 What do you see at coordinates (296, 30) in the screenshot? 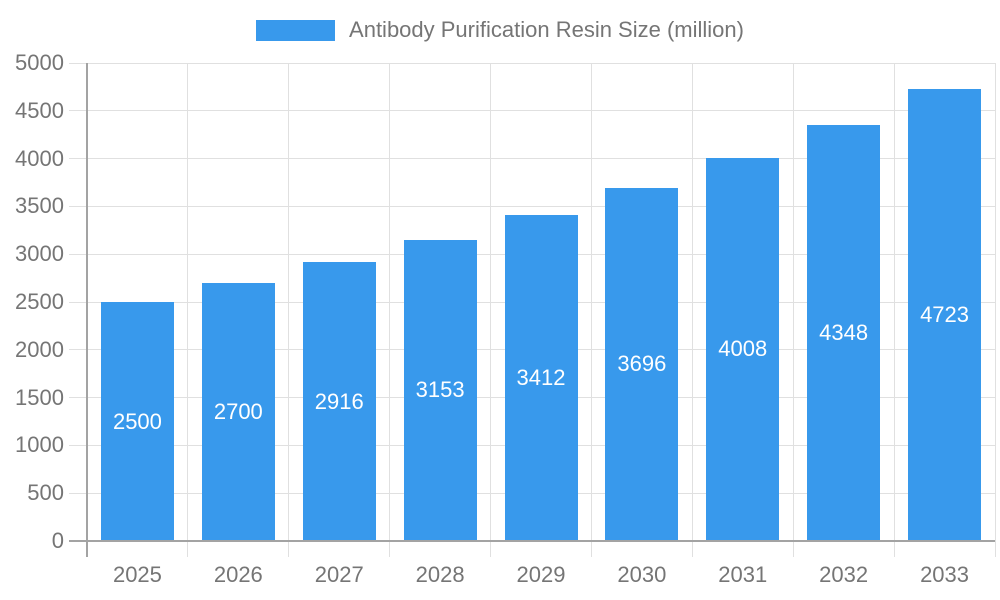
I see `legend-swatch` at bounding box center [296, 30].